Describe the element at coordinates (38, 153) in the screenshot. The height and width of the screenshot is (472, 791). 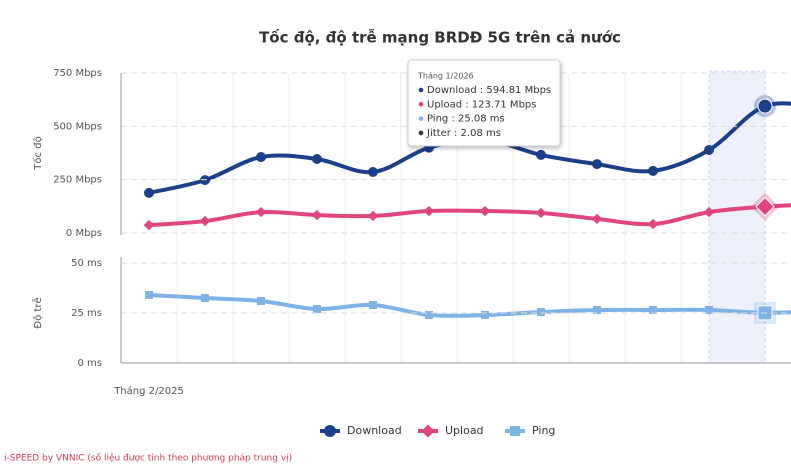
I see `y-axis-title: Tốc độ` at that location.